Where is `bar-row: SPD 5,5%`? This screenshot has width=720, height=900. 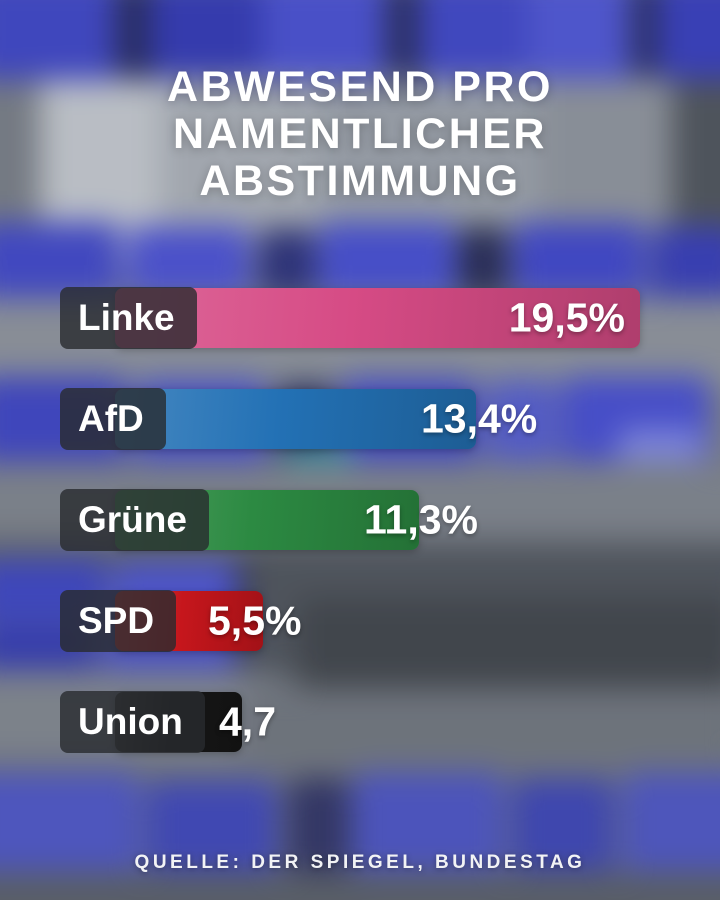 bar-row: SPD 5,5% is located at coordinates (350, 621).